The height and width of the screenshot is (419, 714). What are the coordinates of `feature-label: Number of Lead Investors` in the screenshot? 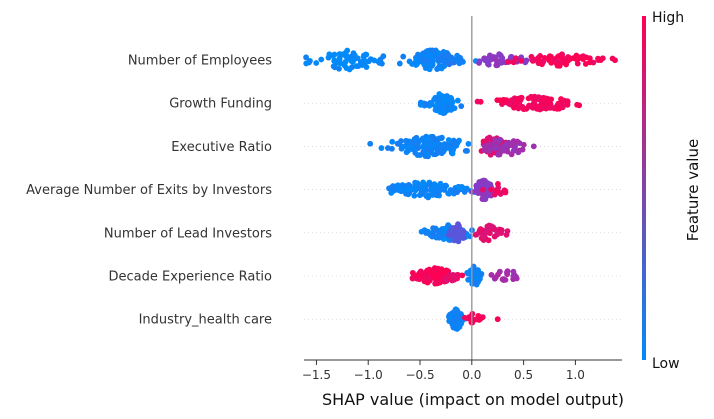 It's located at (188, 233).